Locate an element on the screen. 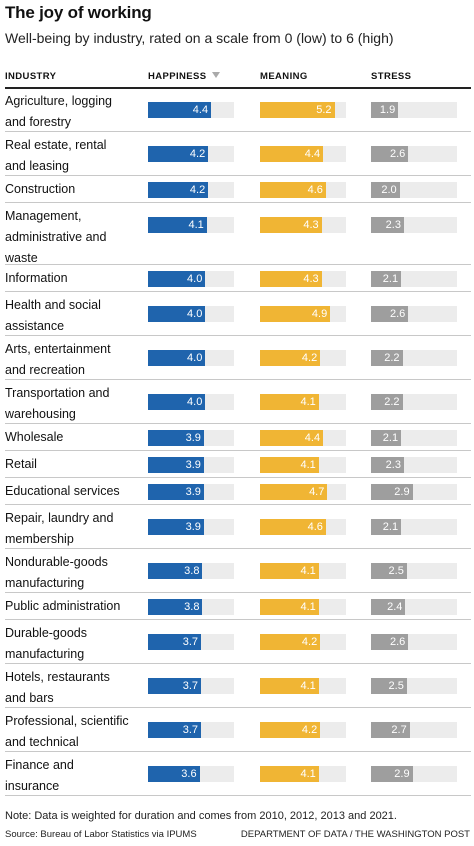  stress-bar-track: 2.0 is located at coordinates (414, 190).